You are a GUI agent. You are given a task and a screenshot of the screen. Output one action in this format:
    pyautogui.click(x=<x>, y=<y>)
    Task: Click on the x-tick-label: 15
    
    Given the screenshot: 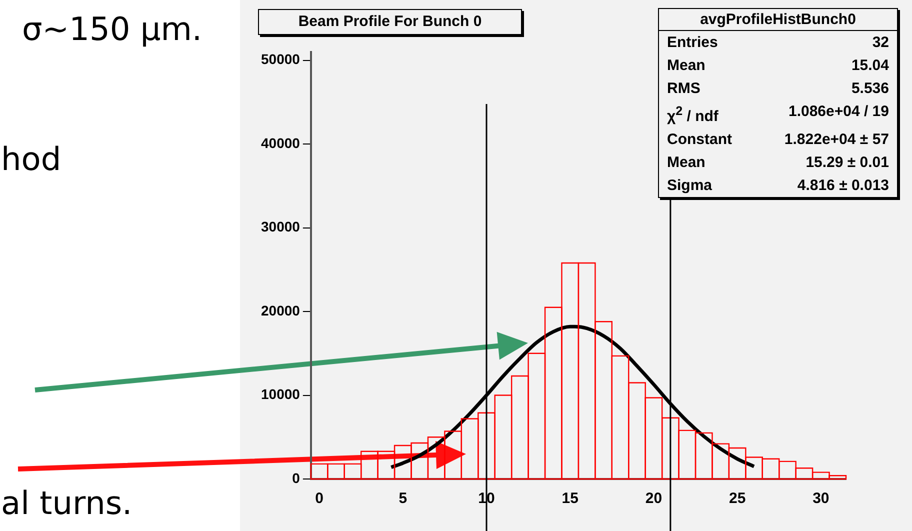 What is the action you would take?
    pyautogui.click(x=570, y=499)
    